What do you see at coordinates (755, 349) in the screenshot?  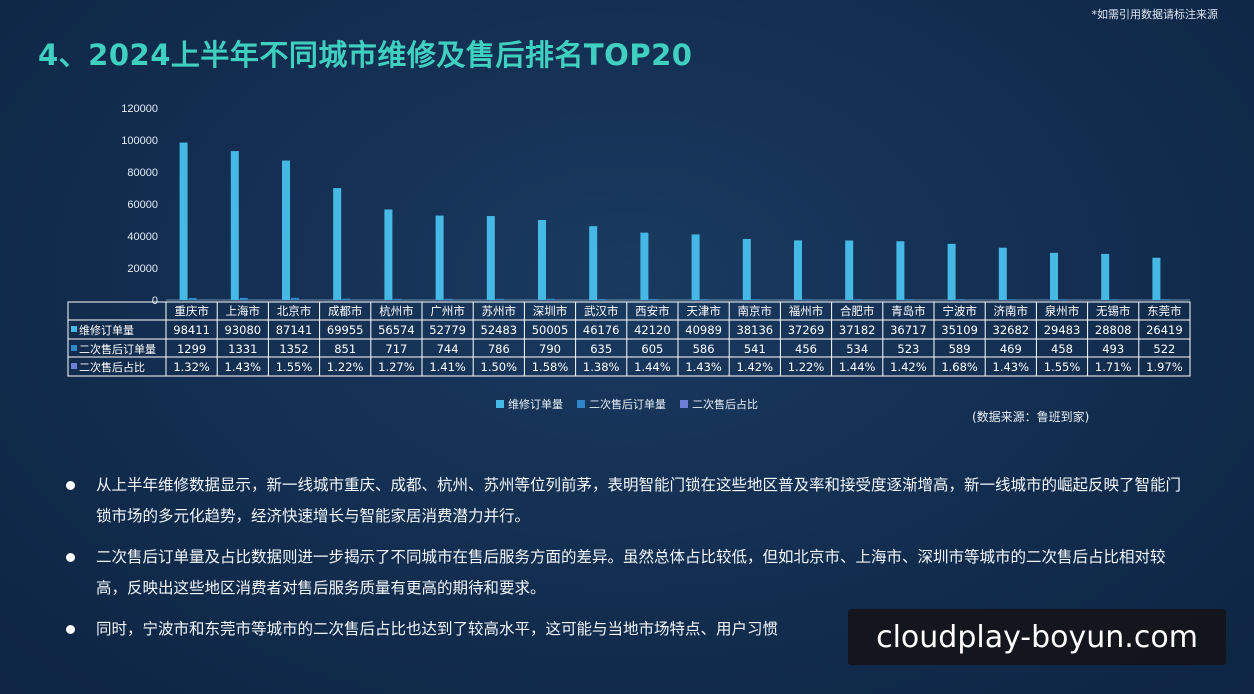 I see `data-label-after-sales: 541` at bounding box center [755, 349].